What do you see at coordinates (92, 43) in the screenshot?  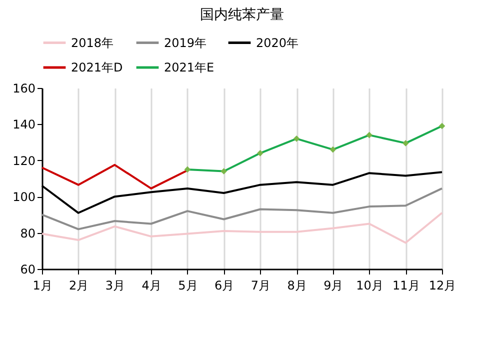 I see `legend-label: 2018年` at bounding box center [92, 43].